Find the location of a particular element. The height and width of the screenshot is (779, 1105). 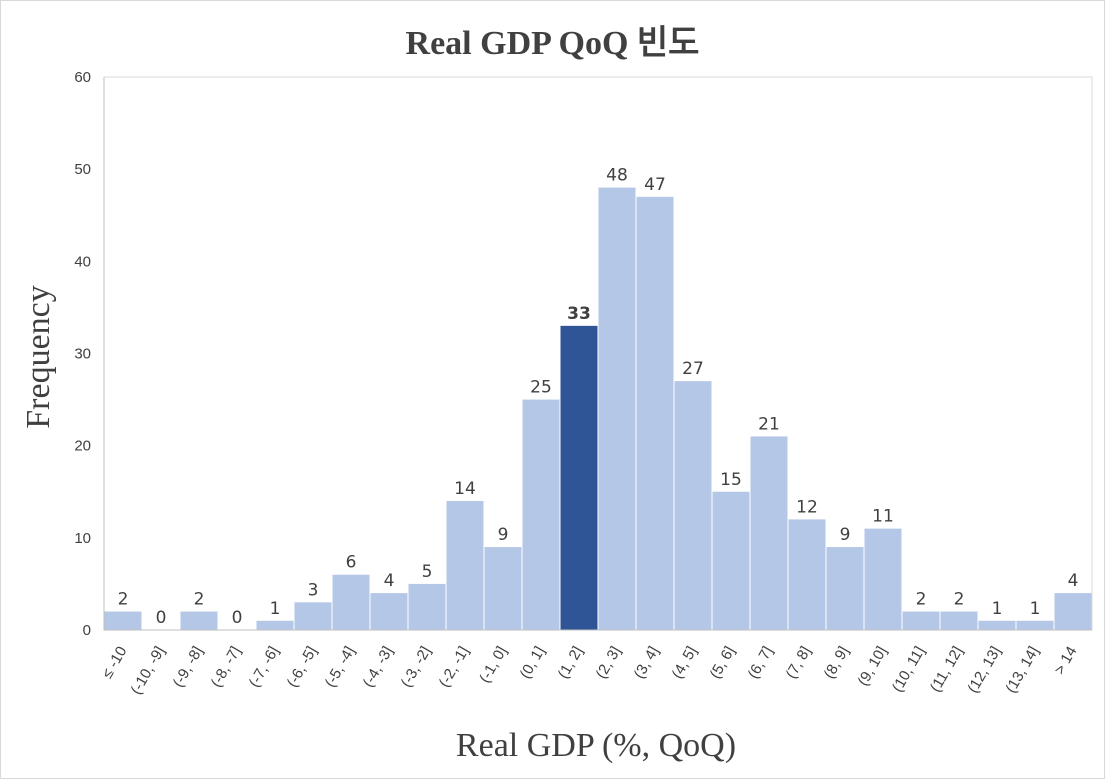

data-label: 5 is located at coordinates (427, 572).